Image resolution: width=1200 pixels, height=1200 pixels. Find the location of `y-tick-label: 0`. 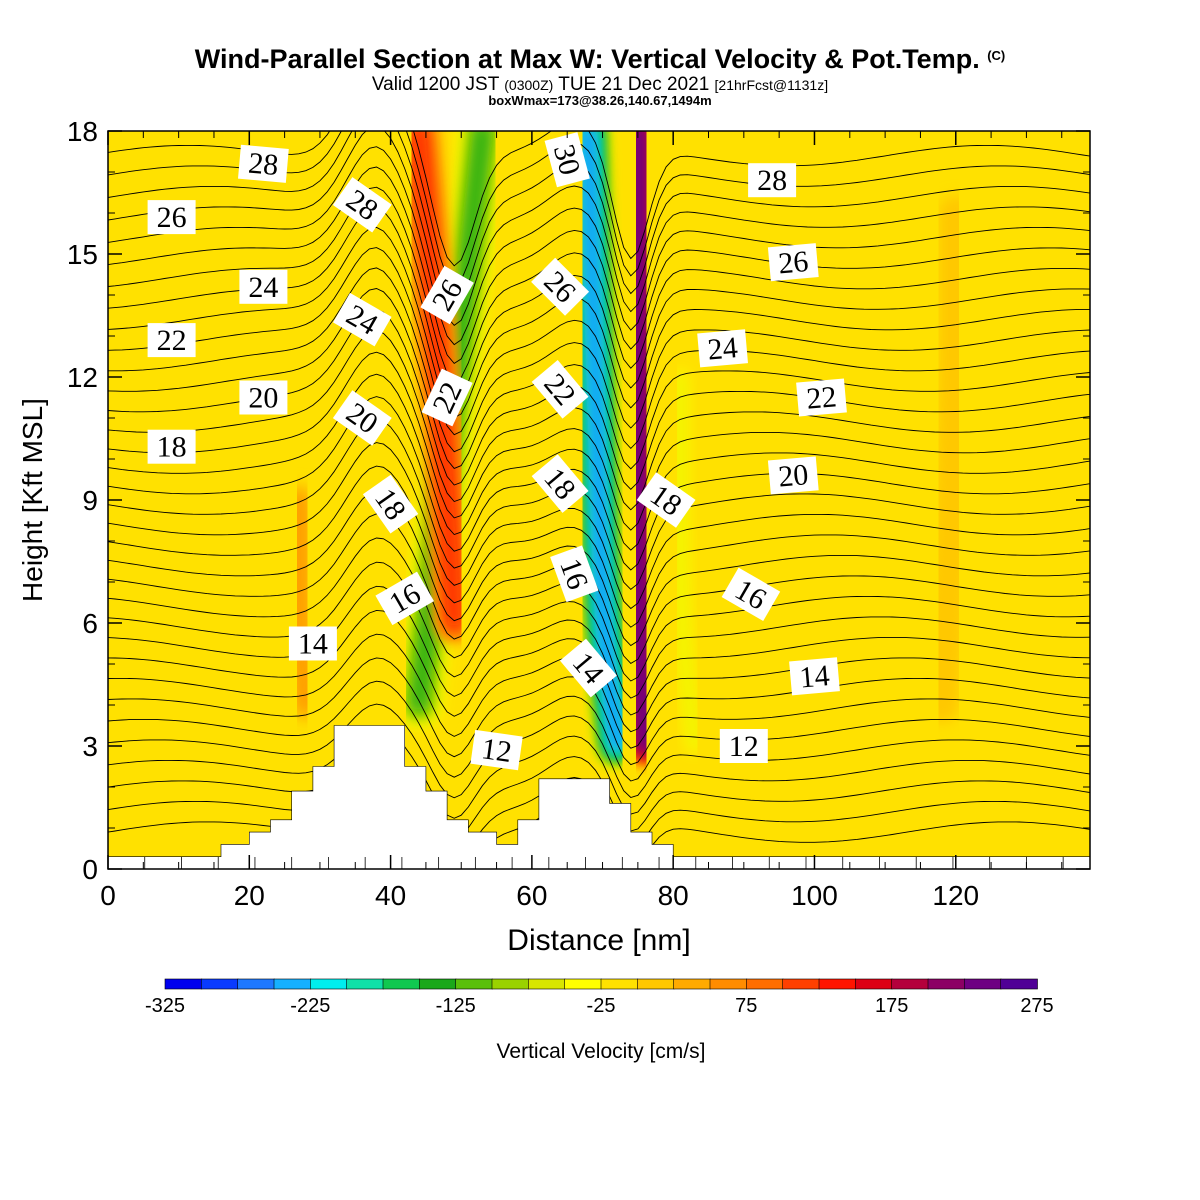

y-tick-label: 0 is located at coordinates (90, 869).